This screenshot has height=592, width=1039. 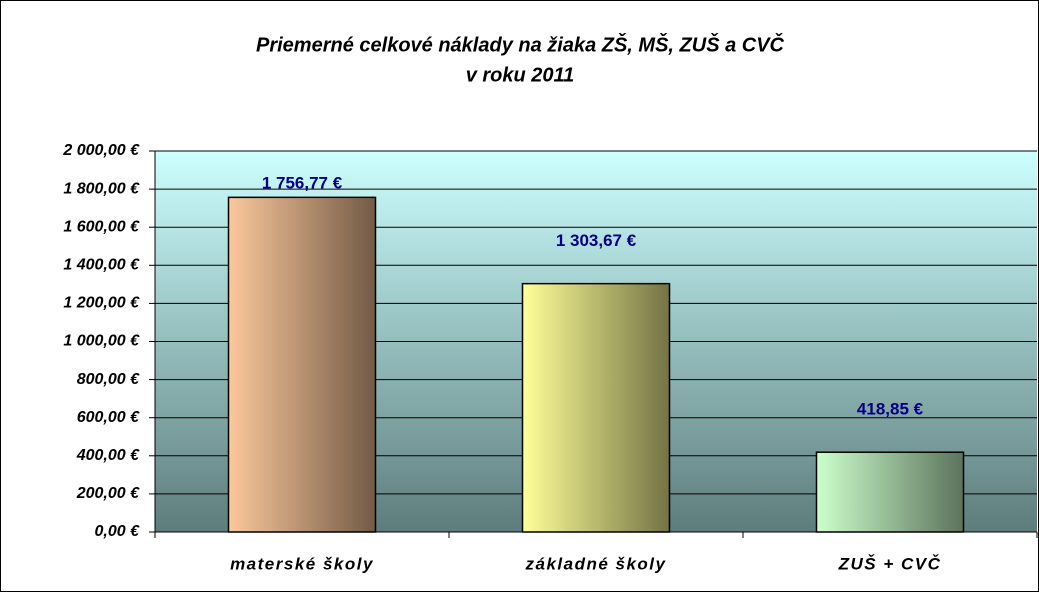 What do you see at coordinates (890, 409) in the screenshot?
I see `value-label: 418,85 €` at bounding box center [890, 409].